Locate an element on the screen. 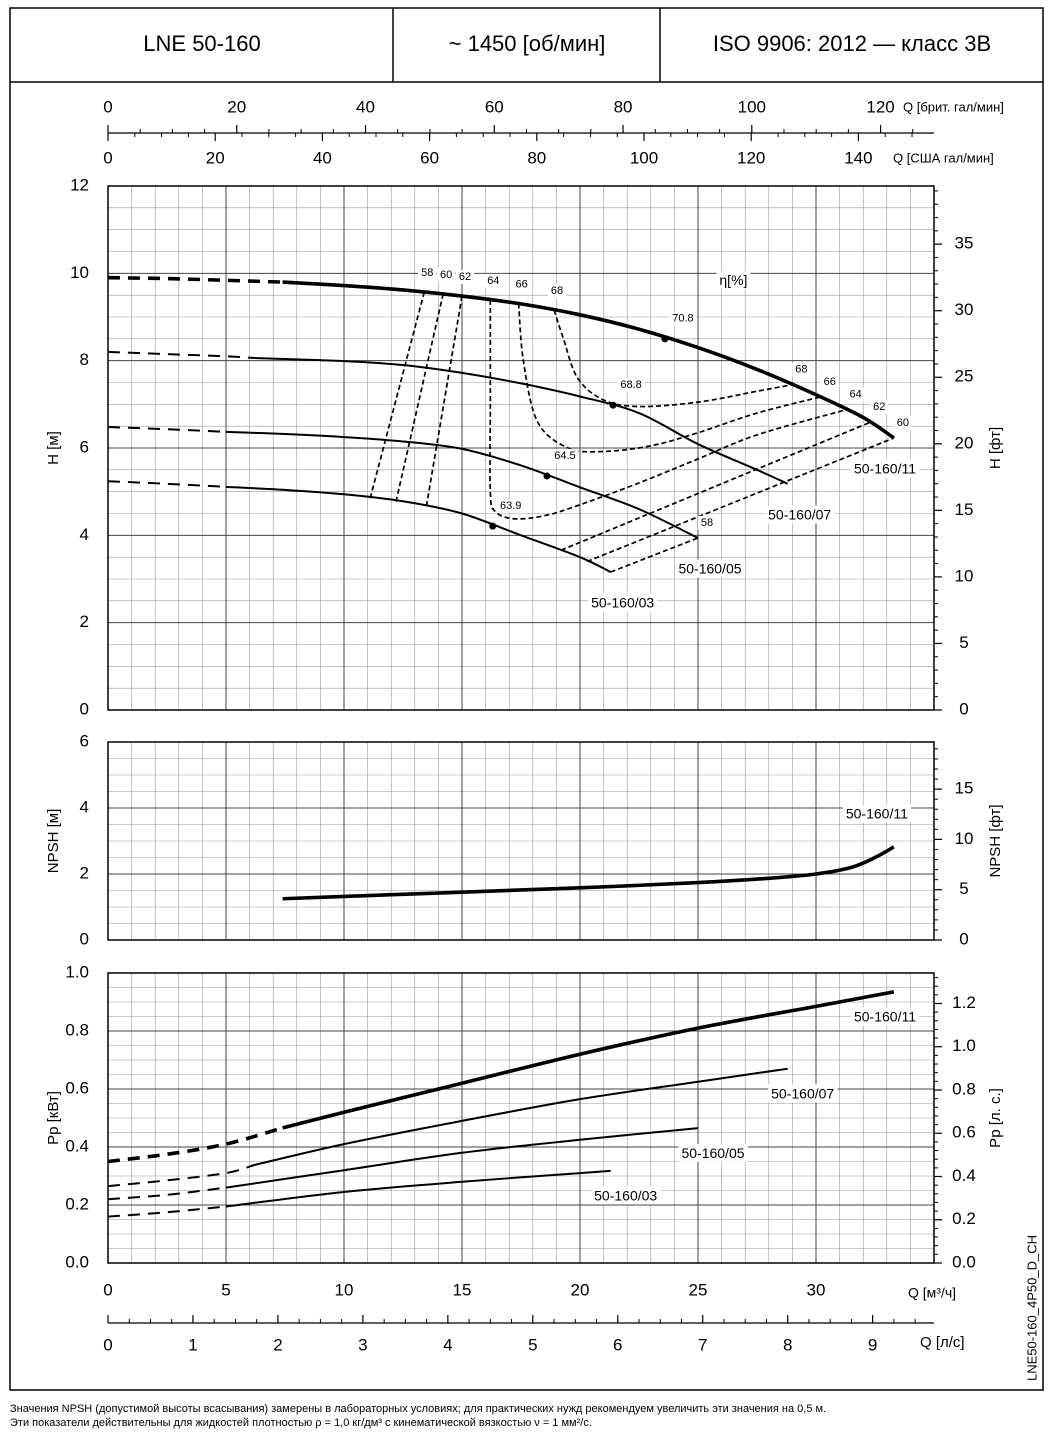 This screenshot has width=1060, height=1434. y2-tick-label: 10 is located at coordinates (964, 575).